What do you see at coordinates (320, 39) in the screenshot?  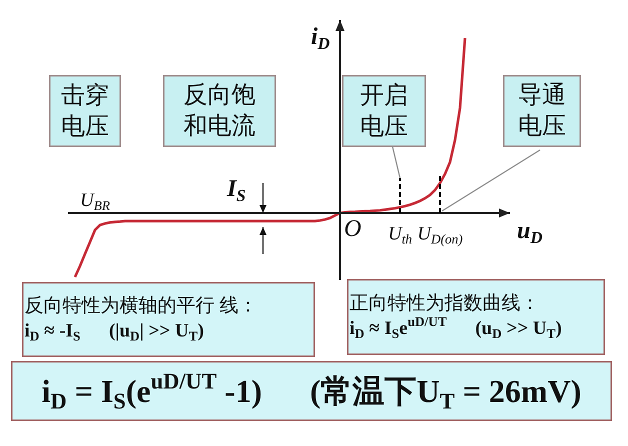 I see `y-axis-title: i$_{D}$` at bounding box center [320, 39].